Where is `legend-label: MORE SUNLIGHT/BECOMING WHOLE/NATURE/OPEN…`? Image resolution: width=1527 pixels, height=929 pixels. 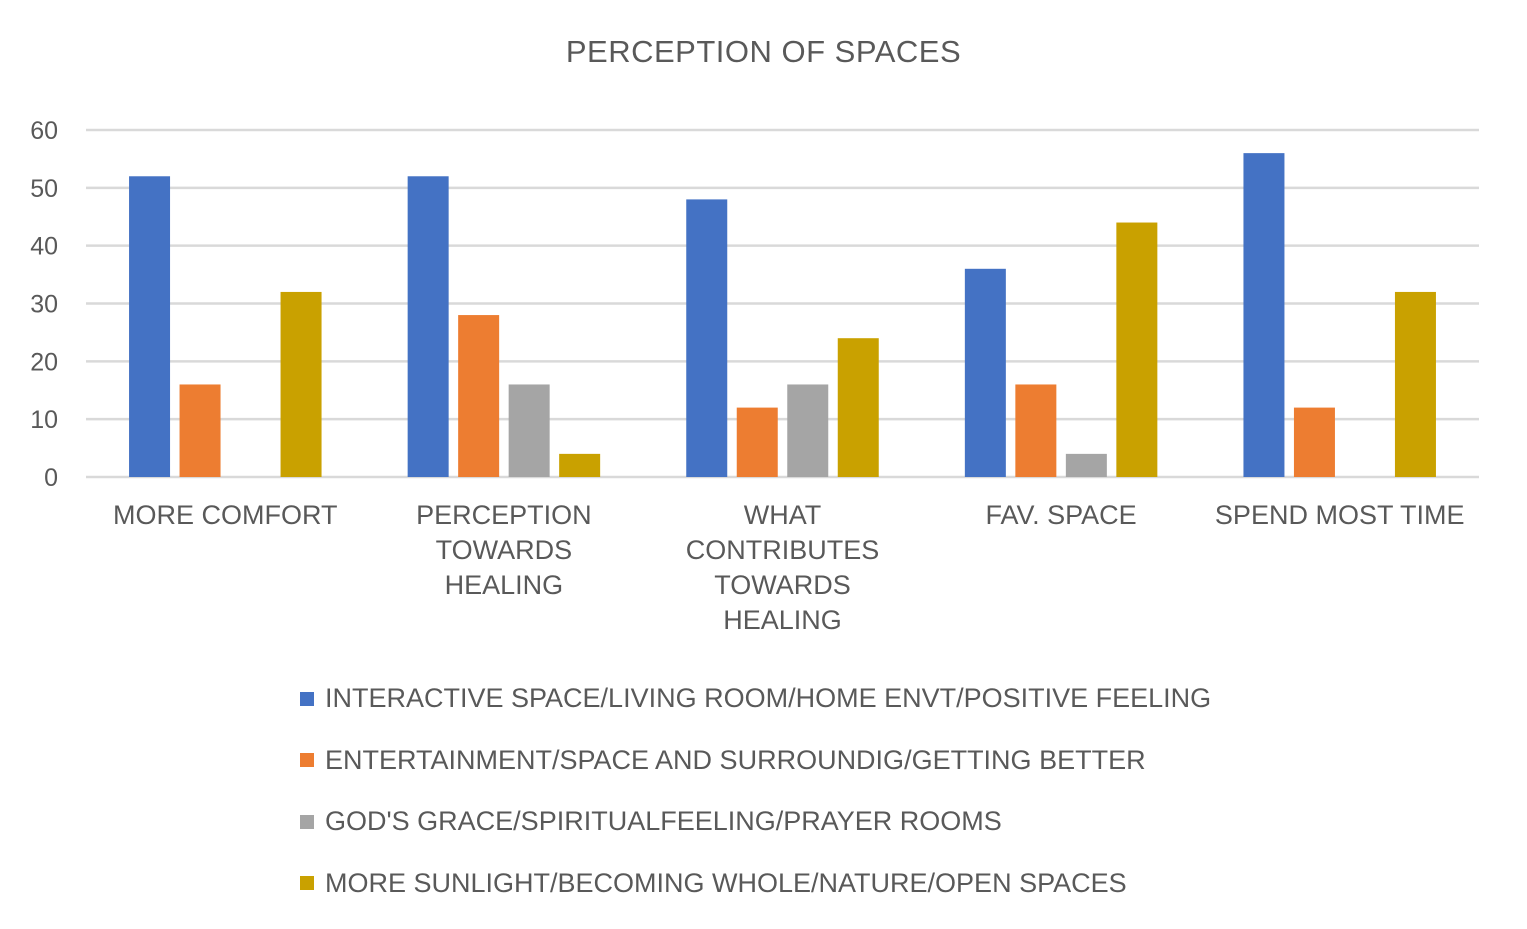 legend-label: MORE SUNLIGHT/BECOMING WHOLE/NATURE/OPEN… is located at coordinates (726, 882).